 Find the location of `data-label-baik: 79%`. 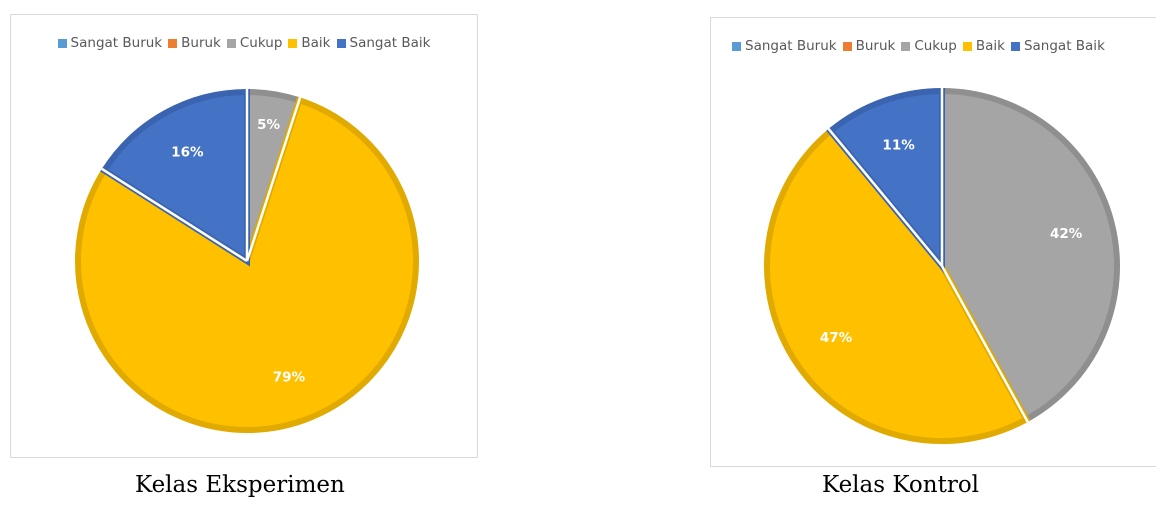

data-label-baik: 79% is located at coordinates (289, 378).